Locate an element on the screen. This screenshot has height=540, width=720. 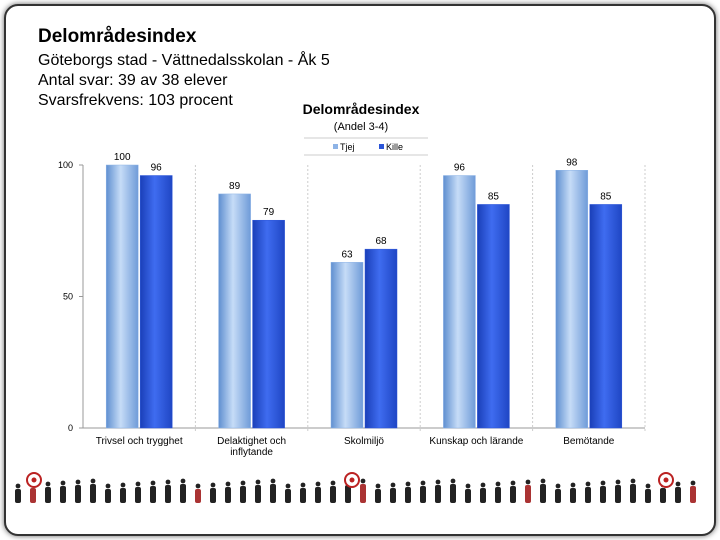
slide-subtitle: Göteborgs stad - Vättnedalsskolan - Åk 5 is located at coordinates (184, 60).